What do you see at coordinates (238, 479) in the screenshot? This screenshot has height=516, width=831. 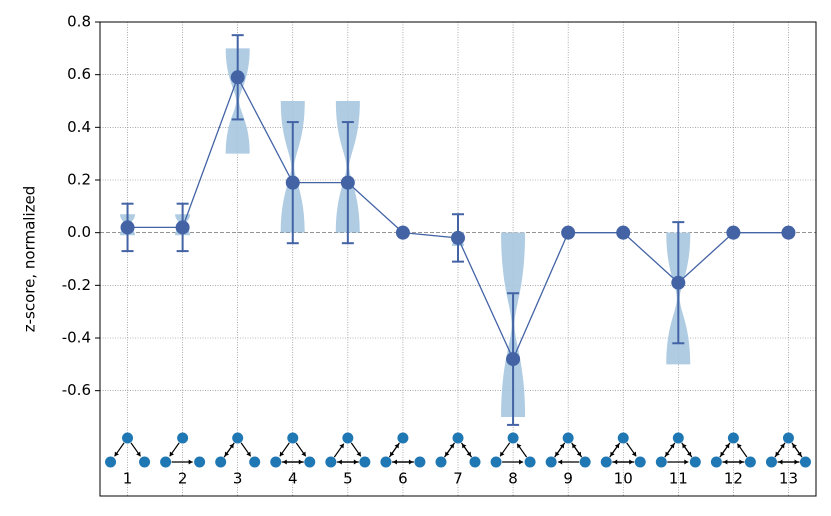 I see `x-tick-label: 3` at bounding box center [238, 479].